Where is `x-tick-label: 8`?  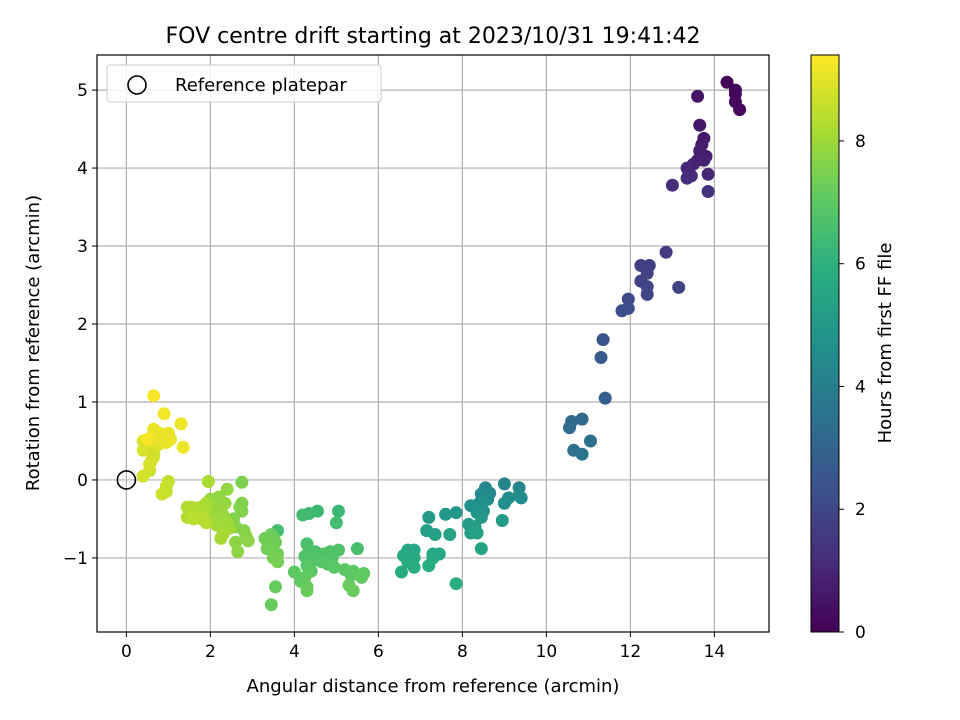 x-tick-label: 8 is located at coordinates (462, 652).